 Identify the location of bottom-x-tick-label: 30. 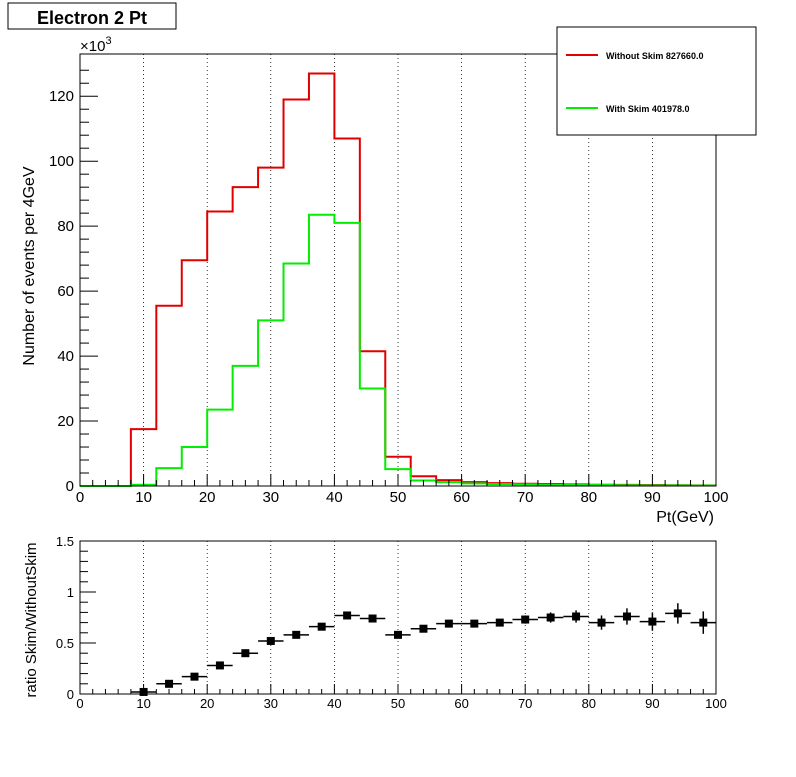
(271, 703).